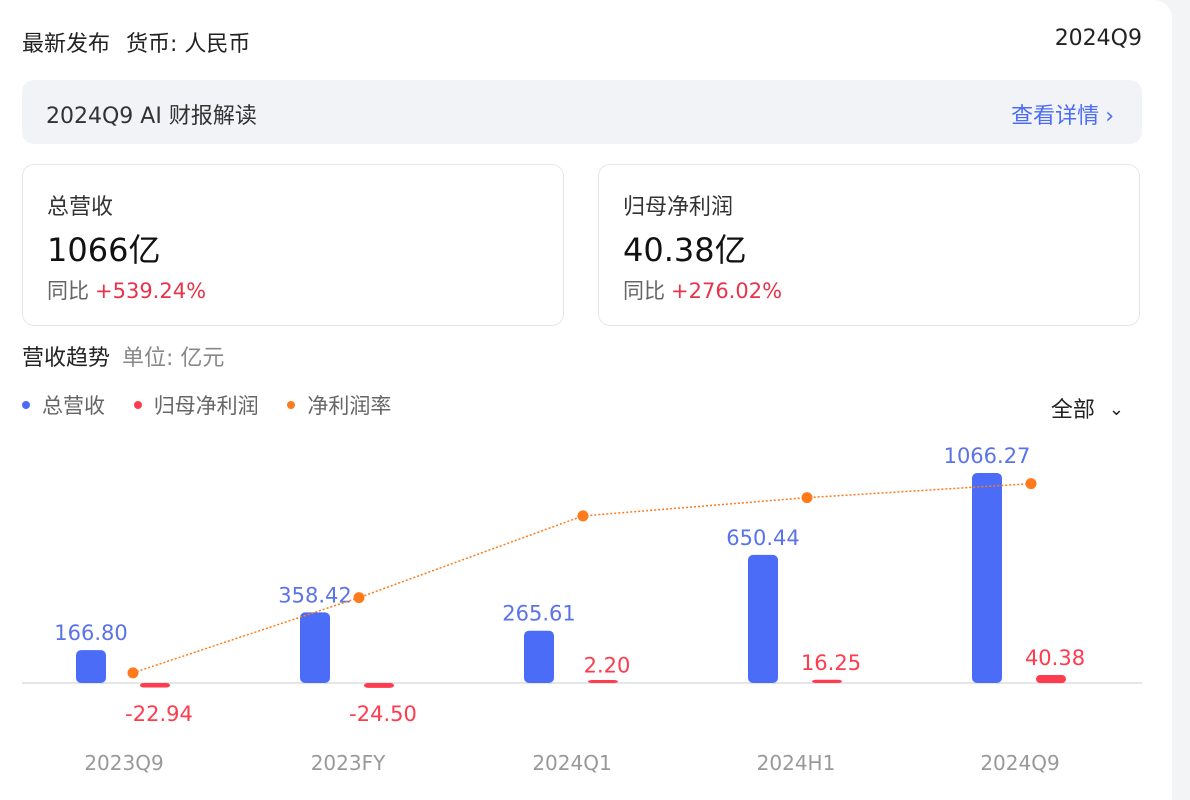 This screenshot has width=1190, height=800. I want to click on net-profit-data-label: -24.50, so click(383, 714).